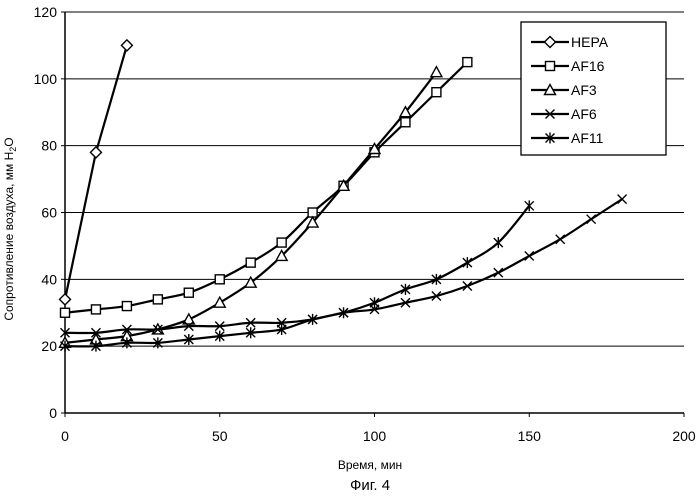 This screenshot has height=498, width=700. I want to click on legend-label: AF11, so click(587, 138).